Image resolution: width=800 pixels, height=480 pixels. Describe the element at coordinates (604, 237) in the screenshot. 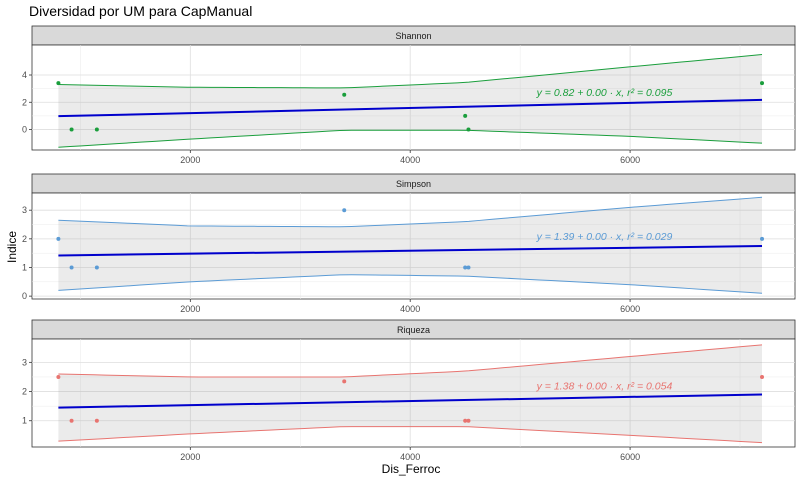

I see `regression-equation: y = 1.39 + 0.00 · x, r² = 0.029` at that location.